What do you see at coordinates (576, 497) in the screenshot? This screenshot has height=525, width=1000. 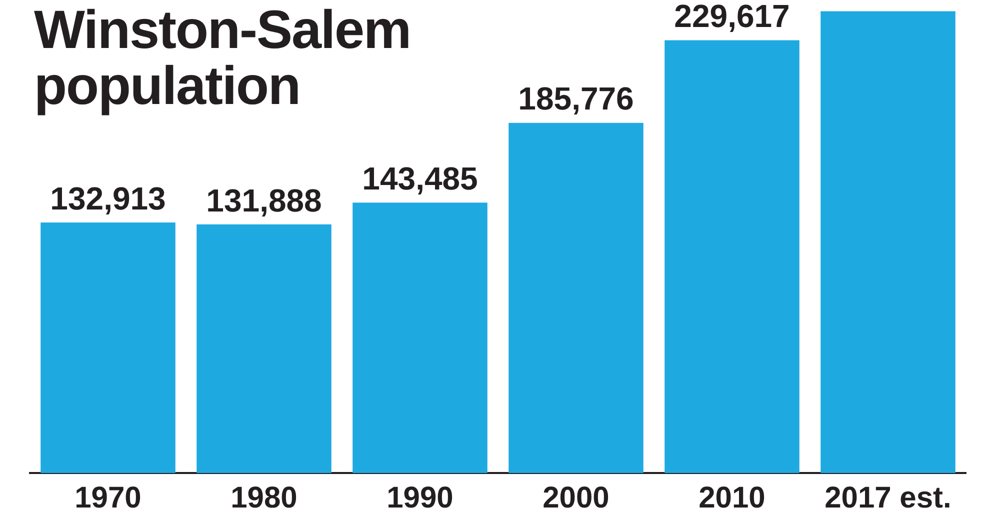 I see `x-tick-label: 2000` at bounding box center [576, 497].